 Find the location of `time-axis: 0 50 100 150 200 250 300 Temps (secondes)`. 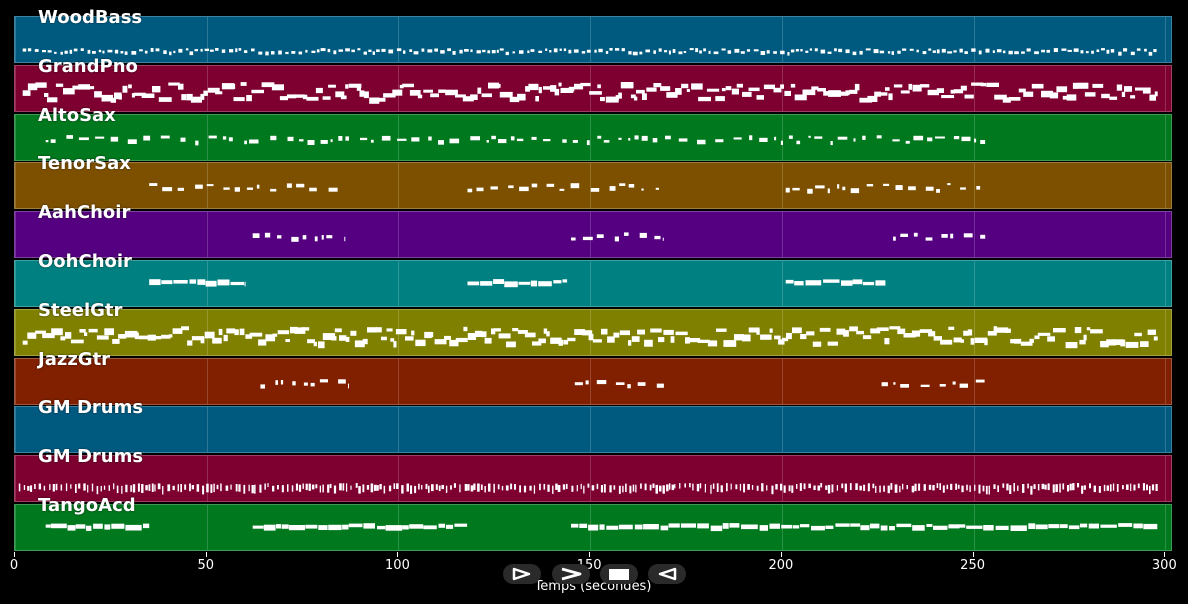

time-axis: 0 50 100 150 200 250 300 Temps (secondes) is located at coordinates (593, 578).